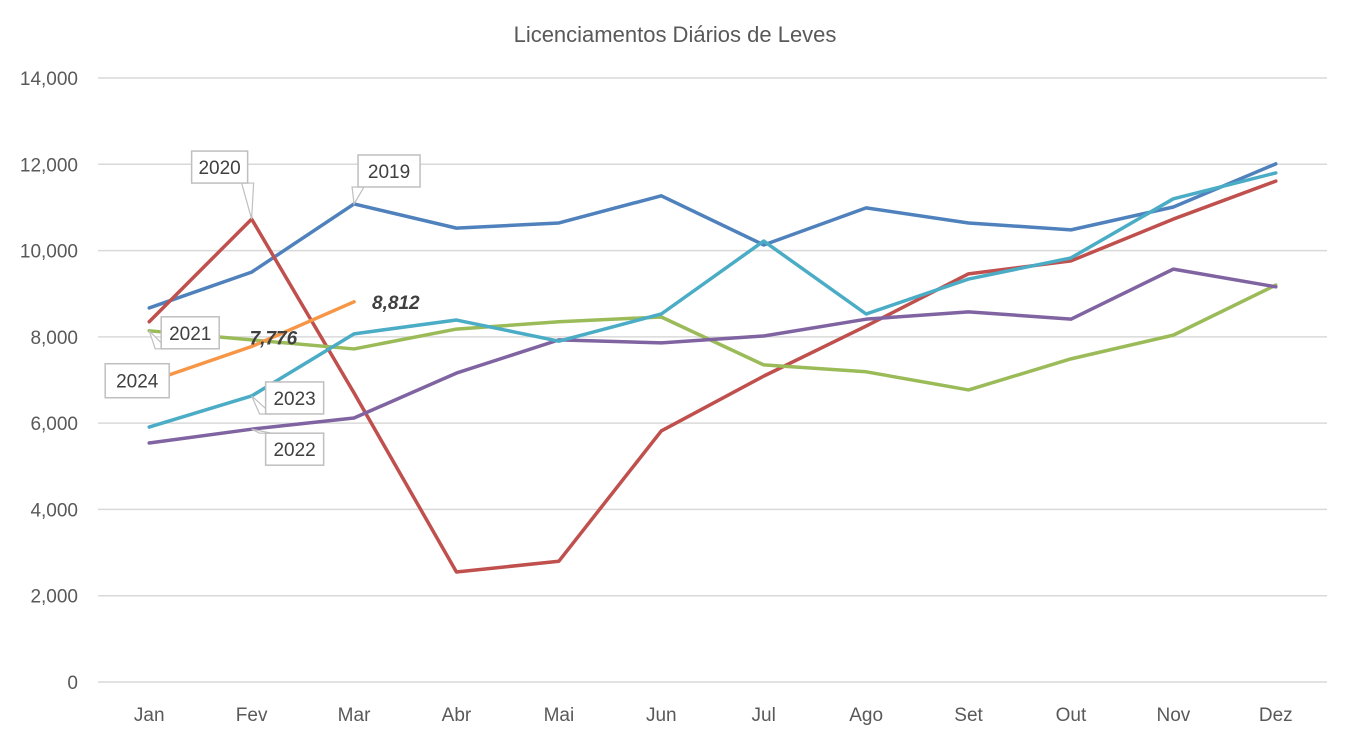 The width and height of the screenshot is (1350, 742). I want to click on y-axis-ticks: 0 2,000 4,000 6,000 8,000 10,000 12,000 14,000, so click(49, 381).